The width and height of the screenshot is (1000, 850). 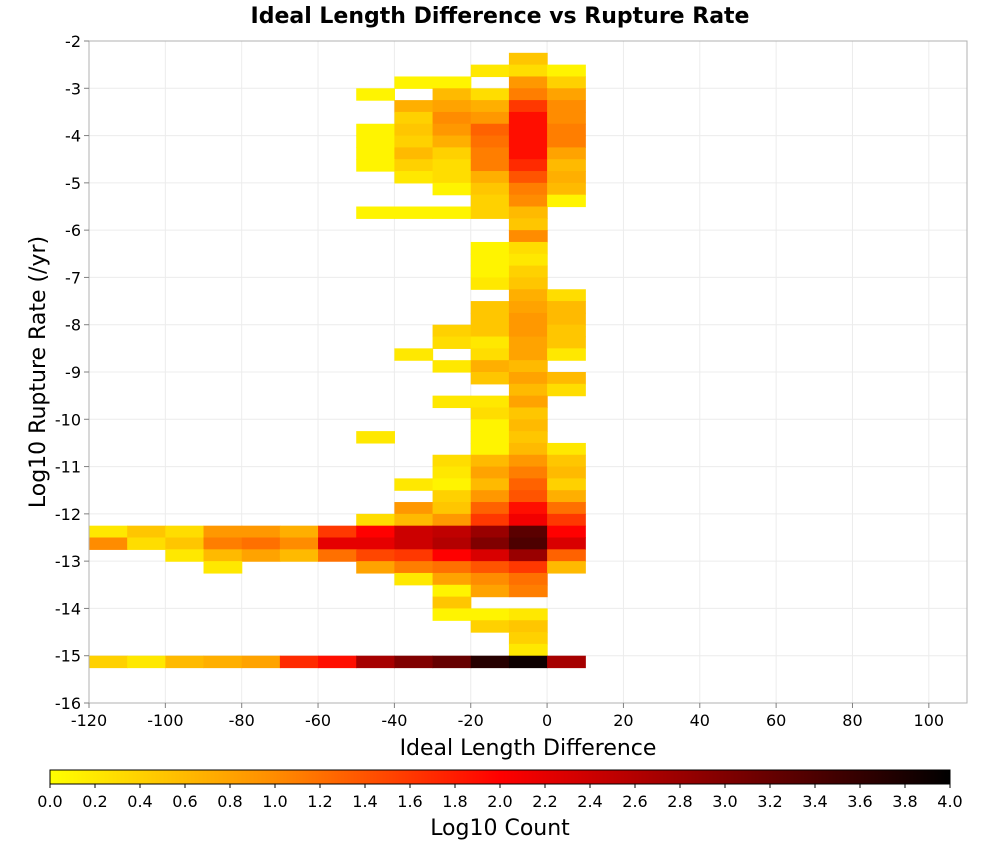 I want to click on colorbar, so click(x=500, y=777).